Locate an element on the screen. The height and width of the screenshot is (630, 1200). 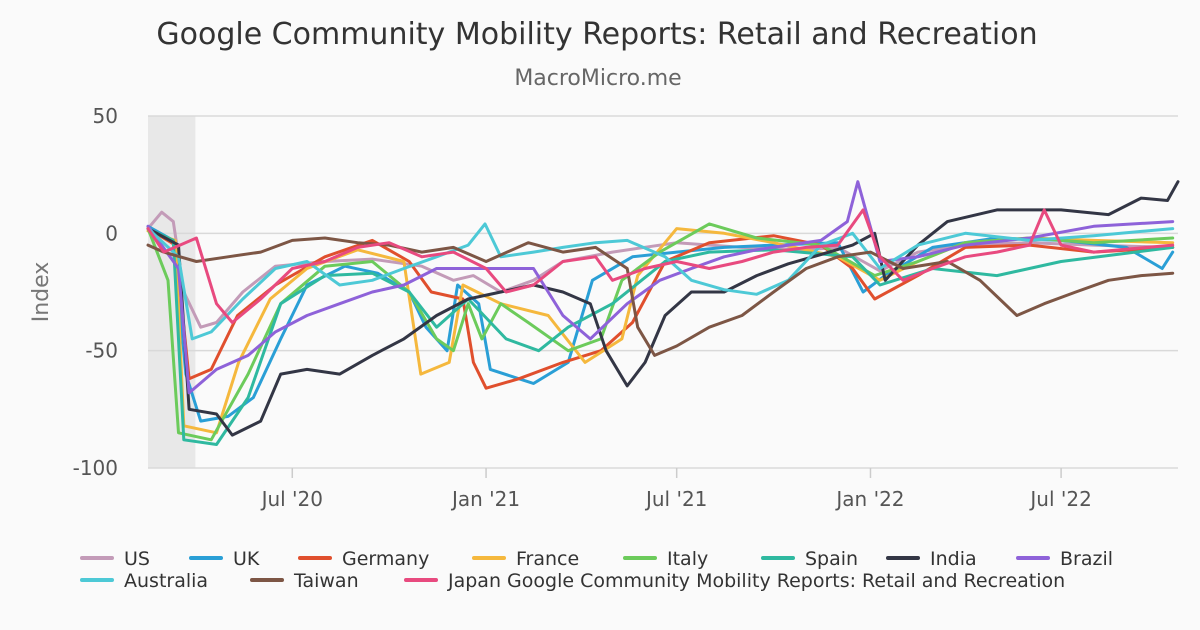
legend-label: India is located at coordinates (953, 559).